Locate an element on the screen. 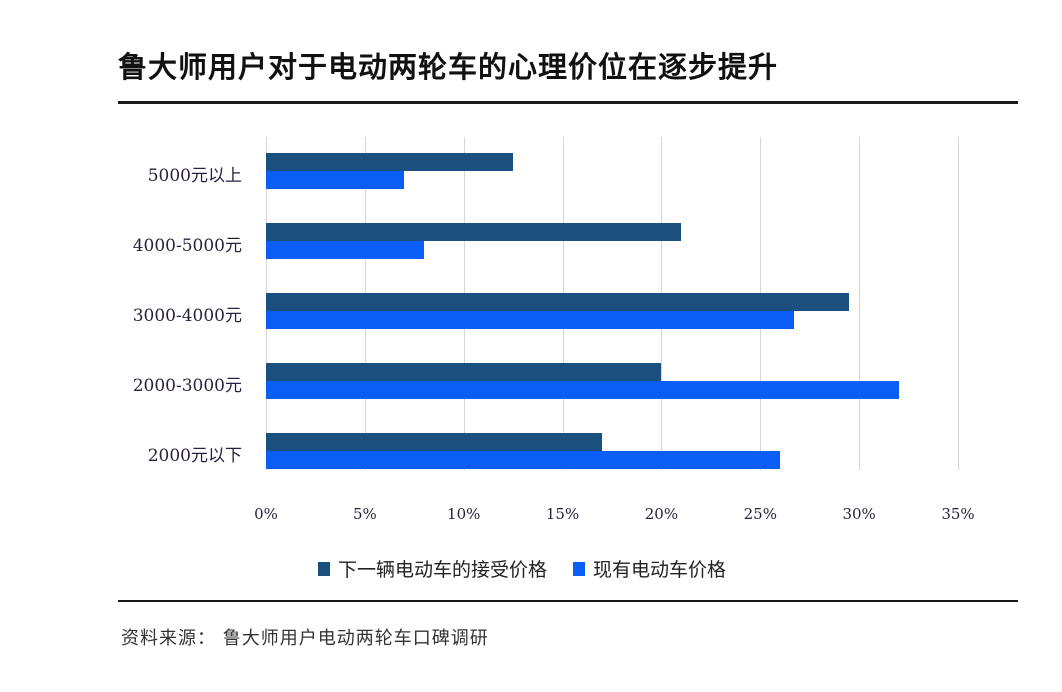 The image size is (1062, 692). category-label: 4000-5000元 is located at coordinates (187, 246).